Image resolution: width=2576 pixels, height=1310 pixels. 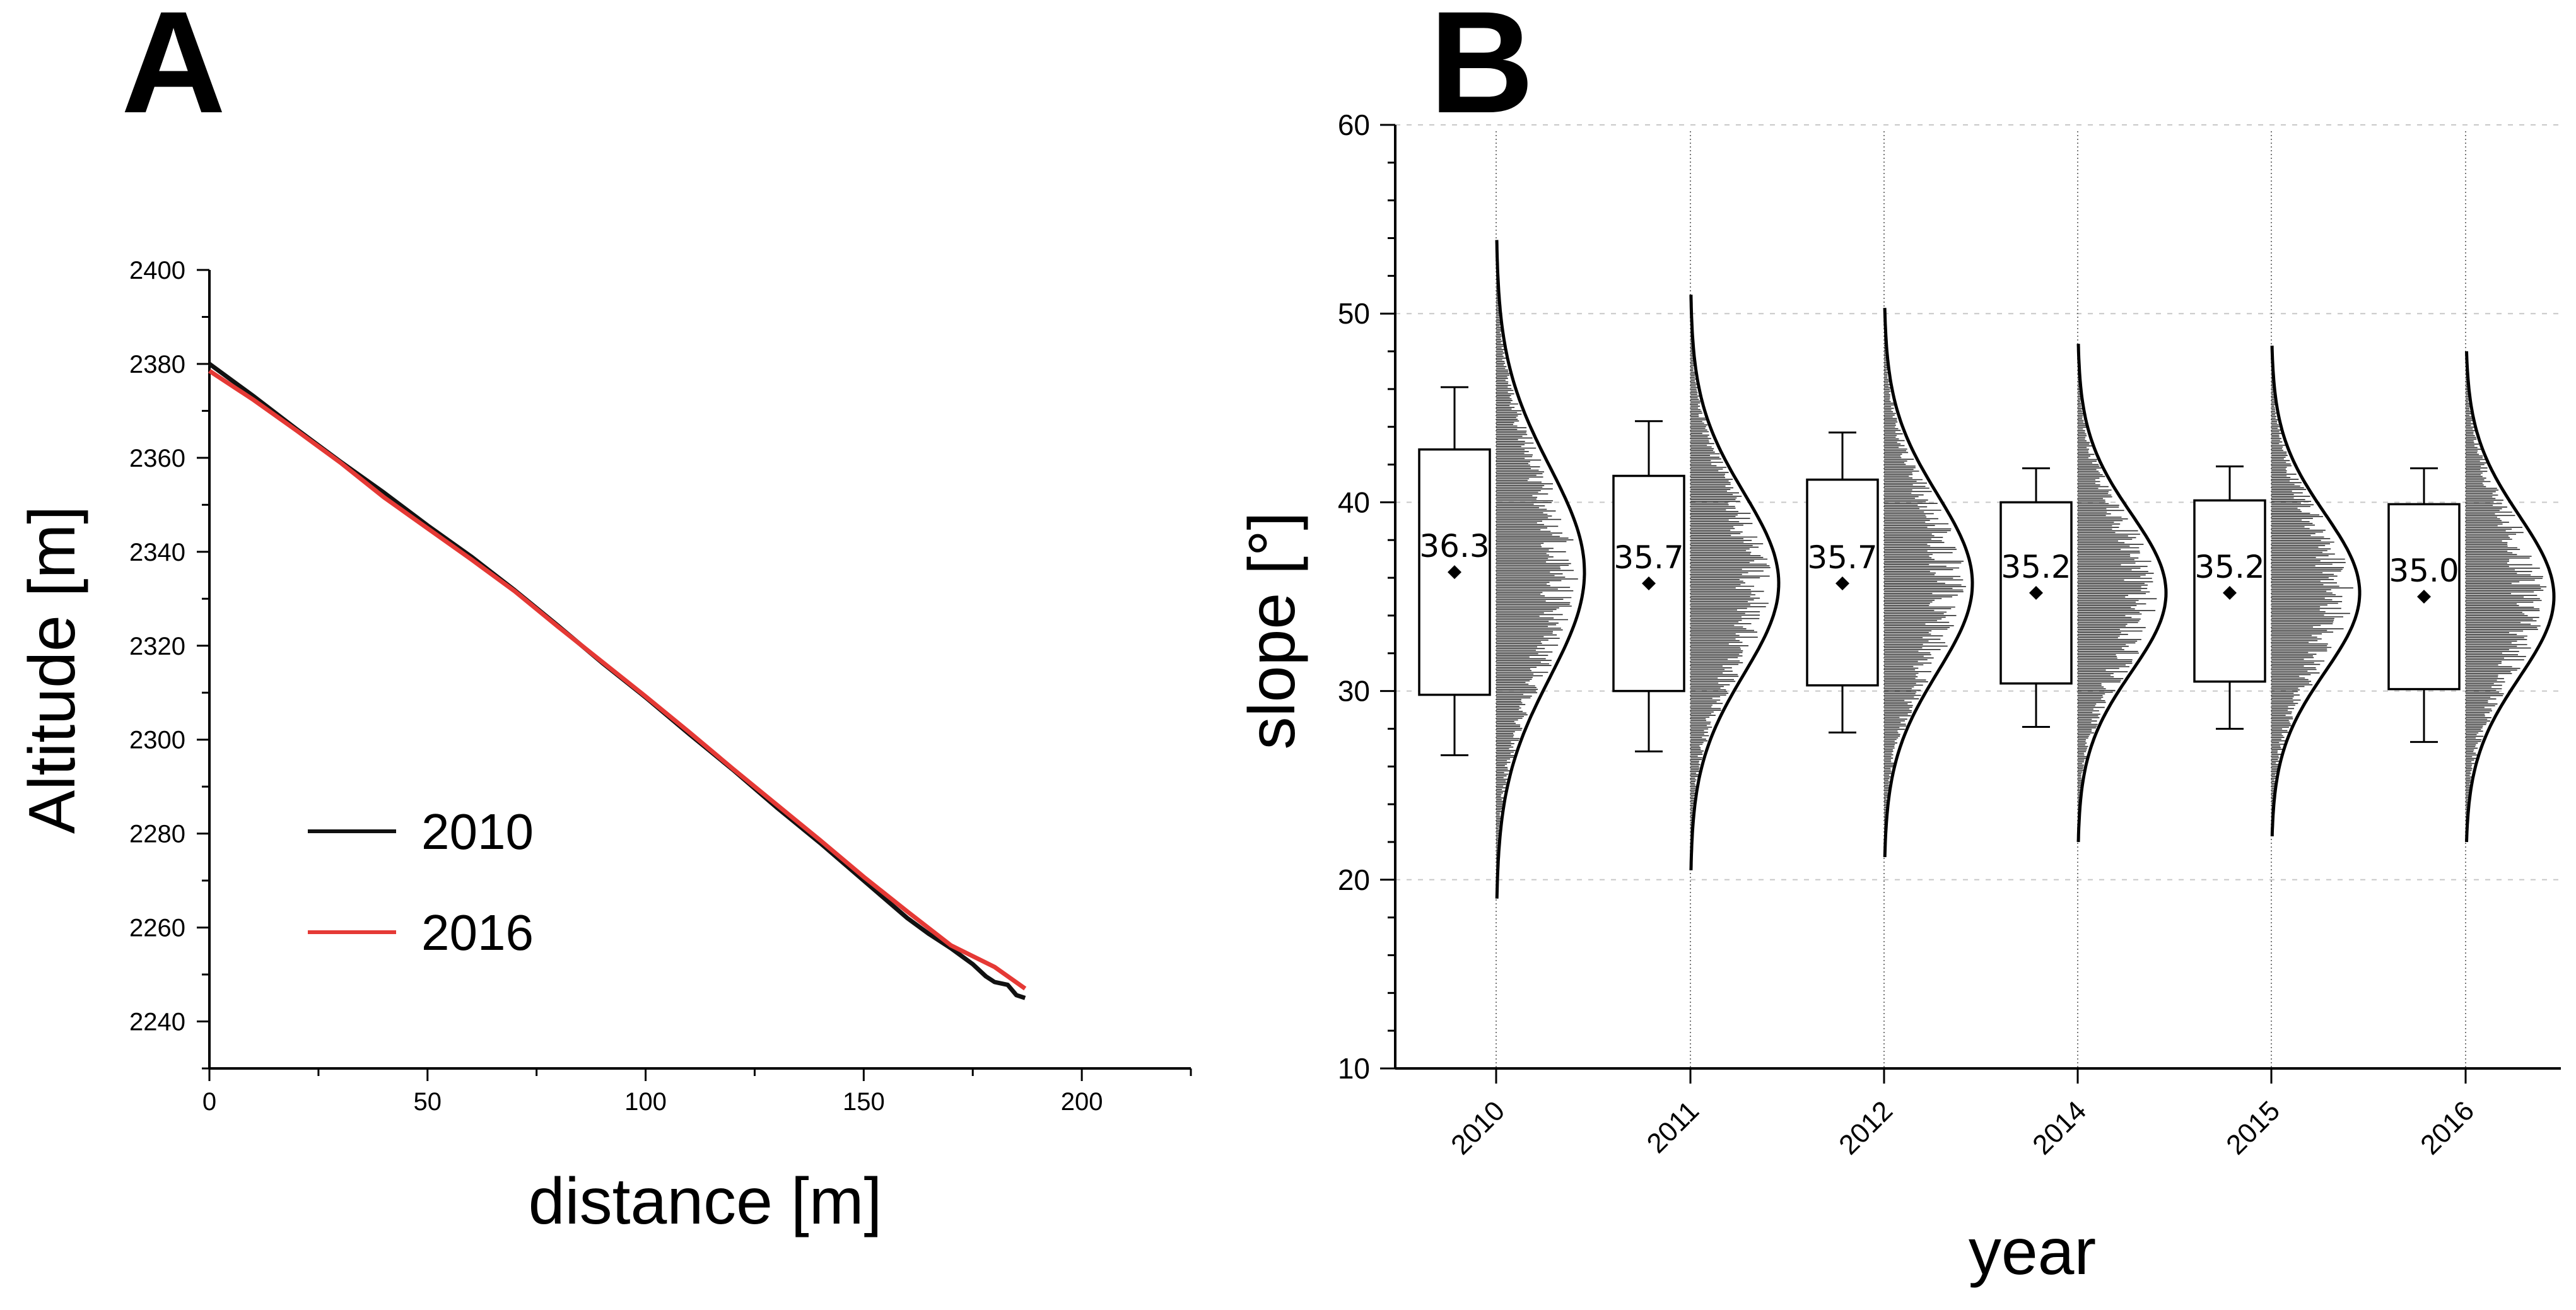 I want to click on mean-label-2016: 35.0, so click(x=2424, y=571).